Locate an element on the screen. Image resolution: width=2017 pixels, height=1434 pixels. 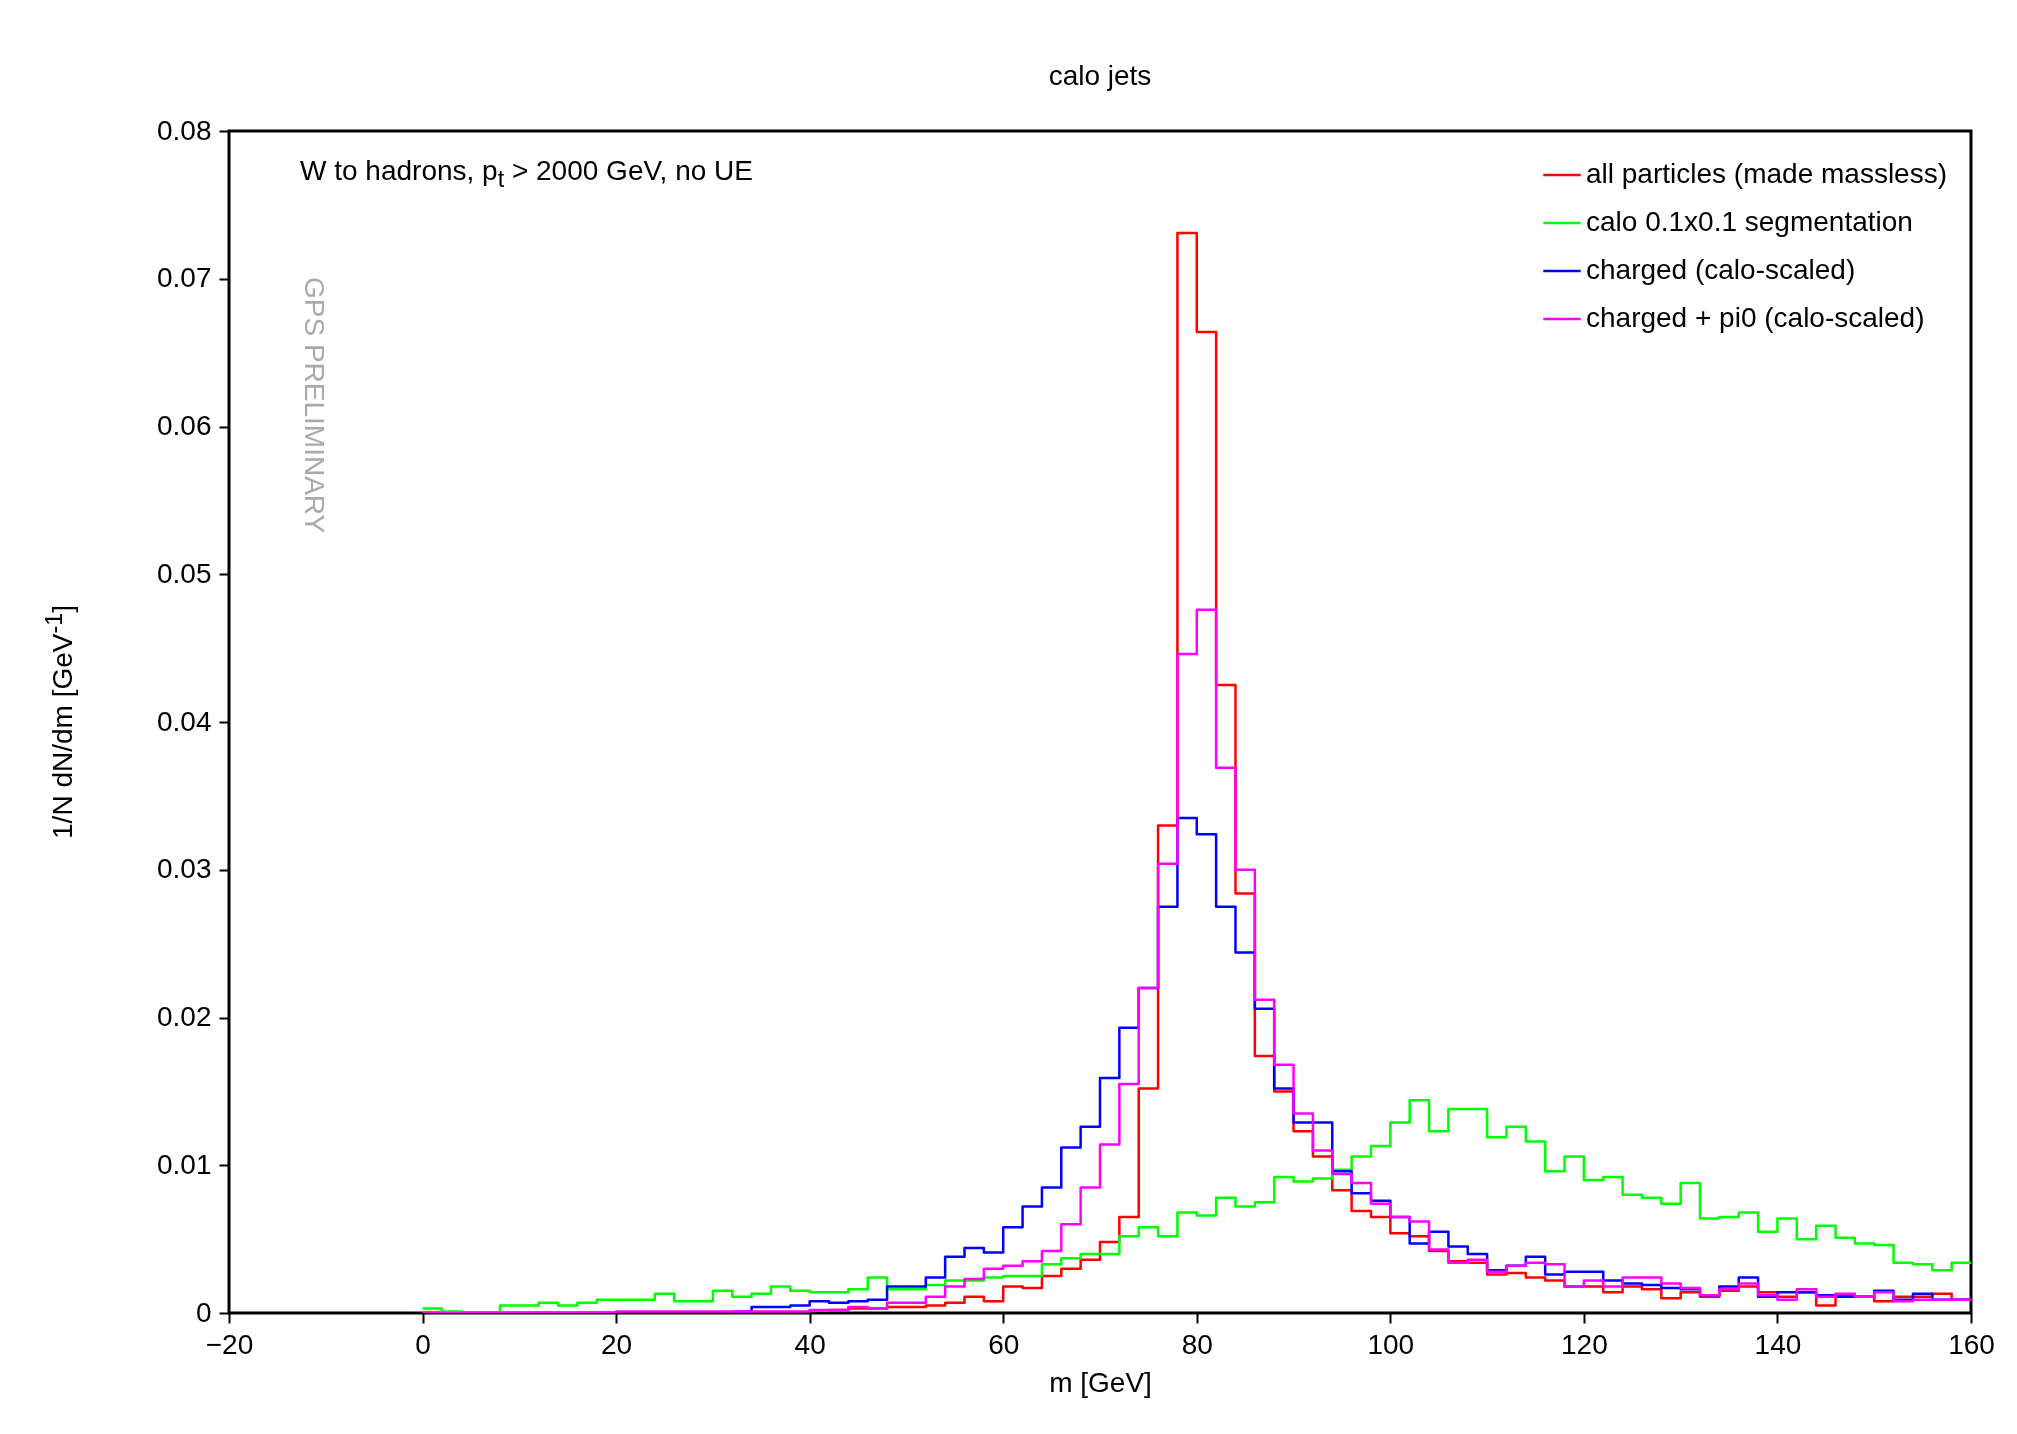
chart-title: calo jets is located at coordinates (1100, 75).